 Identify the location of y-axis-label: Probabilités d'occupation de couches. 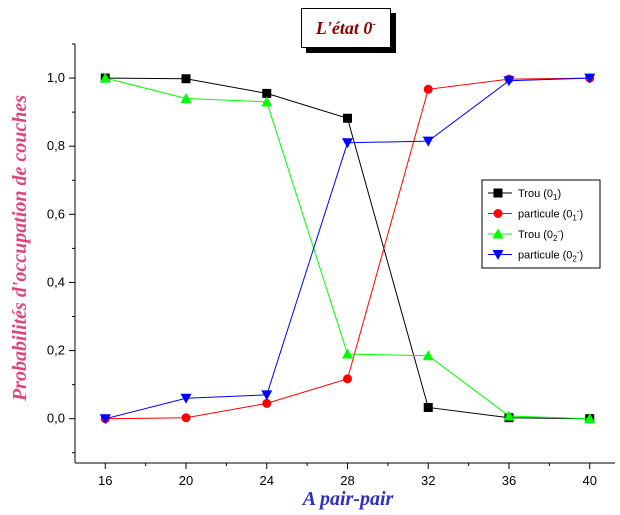
(20, 248).